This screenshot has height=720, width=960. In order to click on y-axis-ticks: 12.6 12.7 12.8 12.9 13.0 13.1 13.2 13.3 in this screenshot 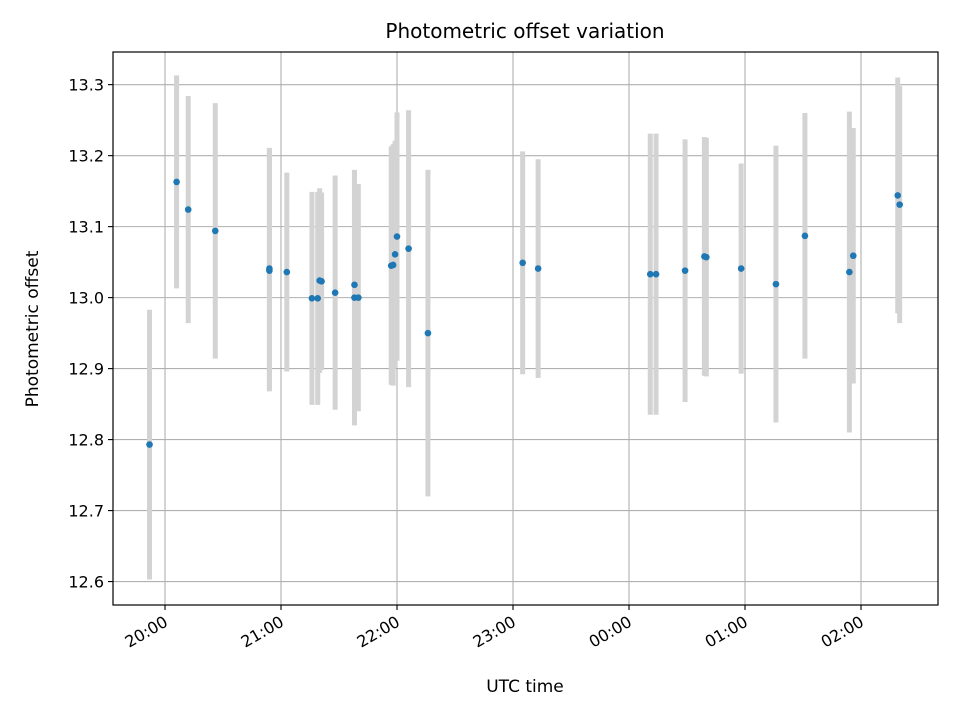, I will do `click(90, 334)`.